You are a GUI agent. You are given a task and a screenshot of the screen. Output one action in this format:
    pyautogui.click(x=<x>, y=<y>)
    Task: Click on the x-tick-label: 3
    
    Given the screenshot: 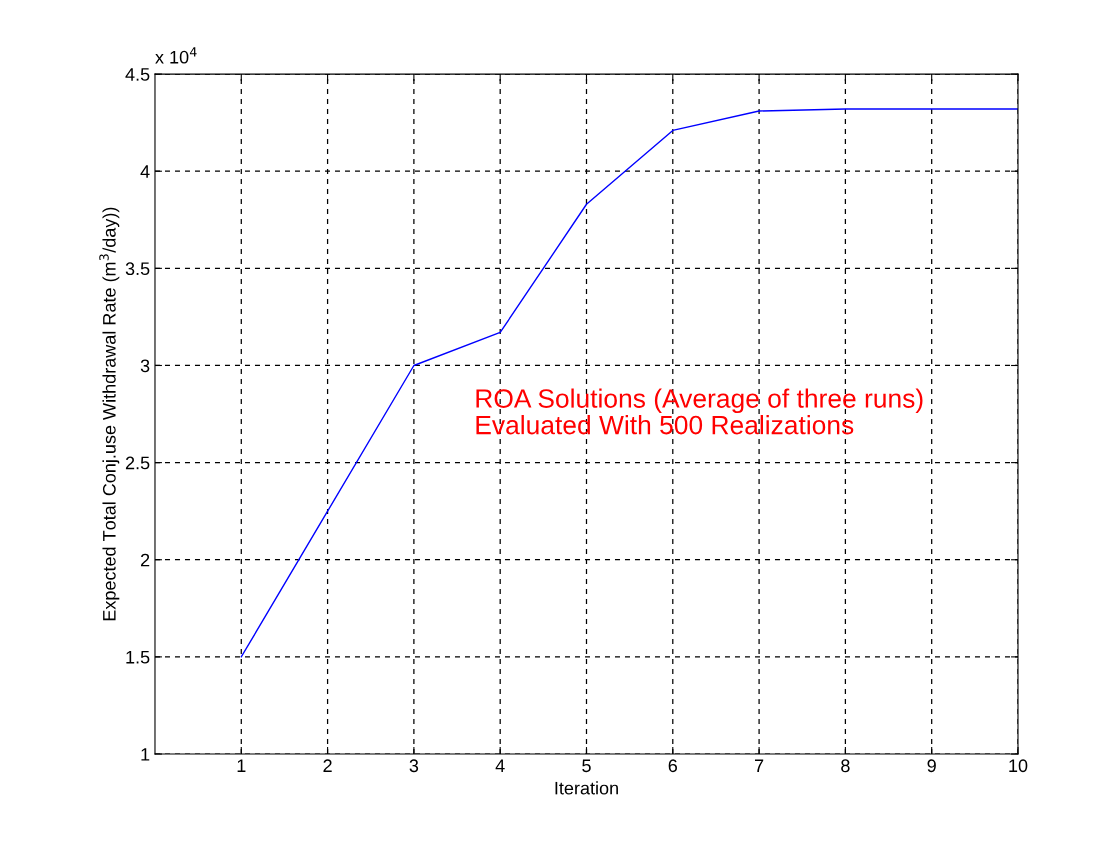 What is the action you would take?
    pyautogui.click(x=414, y=766)
    